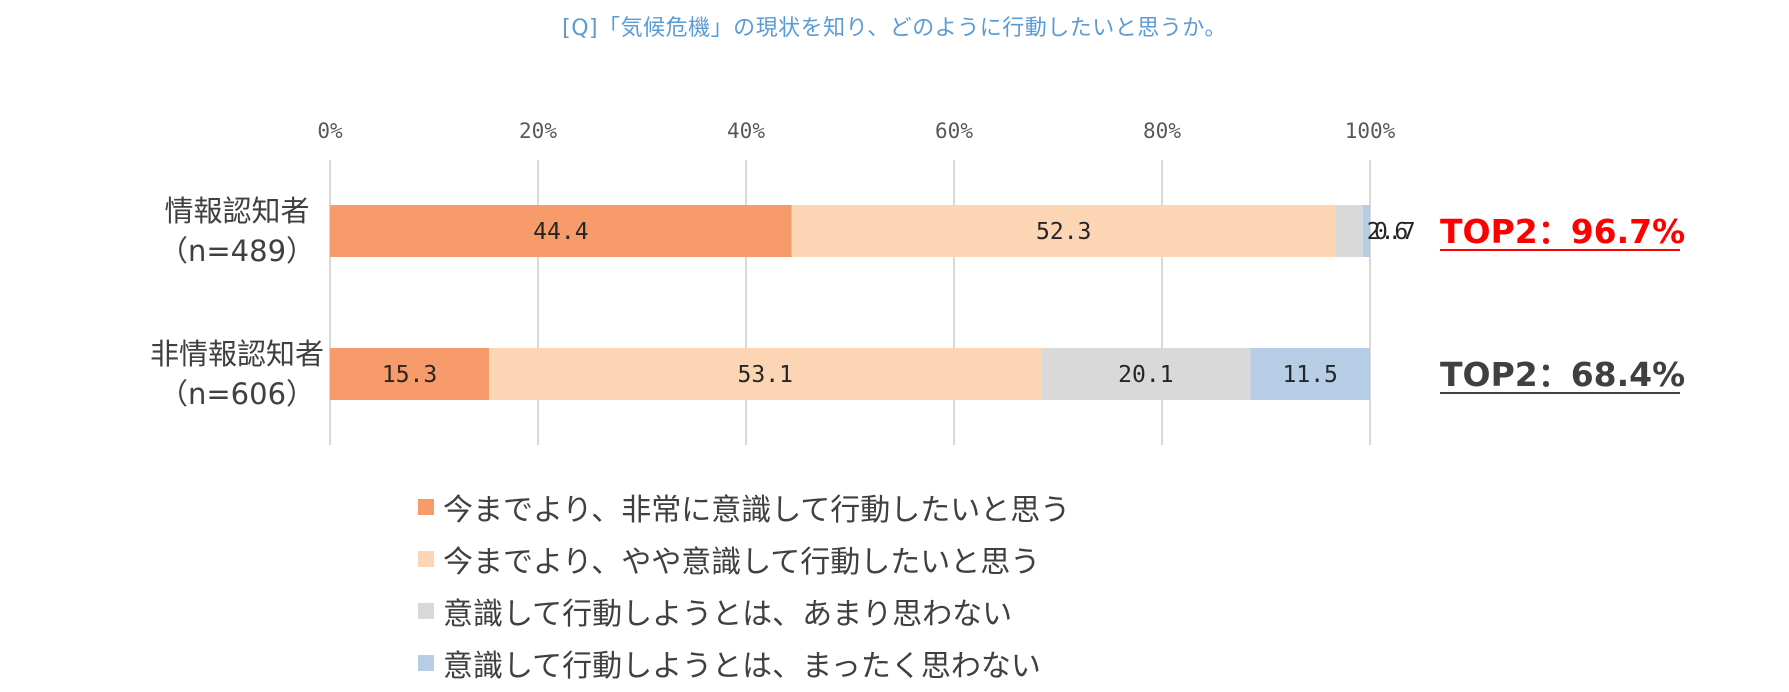 This screenshot has height=692, width=1789. Describe the element at coordinates (899, 303) in the screenshot. I see `data-labels: 44.4 52.3 2.60.7 15.3 53.1 20.1 11.5` at that location.